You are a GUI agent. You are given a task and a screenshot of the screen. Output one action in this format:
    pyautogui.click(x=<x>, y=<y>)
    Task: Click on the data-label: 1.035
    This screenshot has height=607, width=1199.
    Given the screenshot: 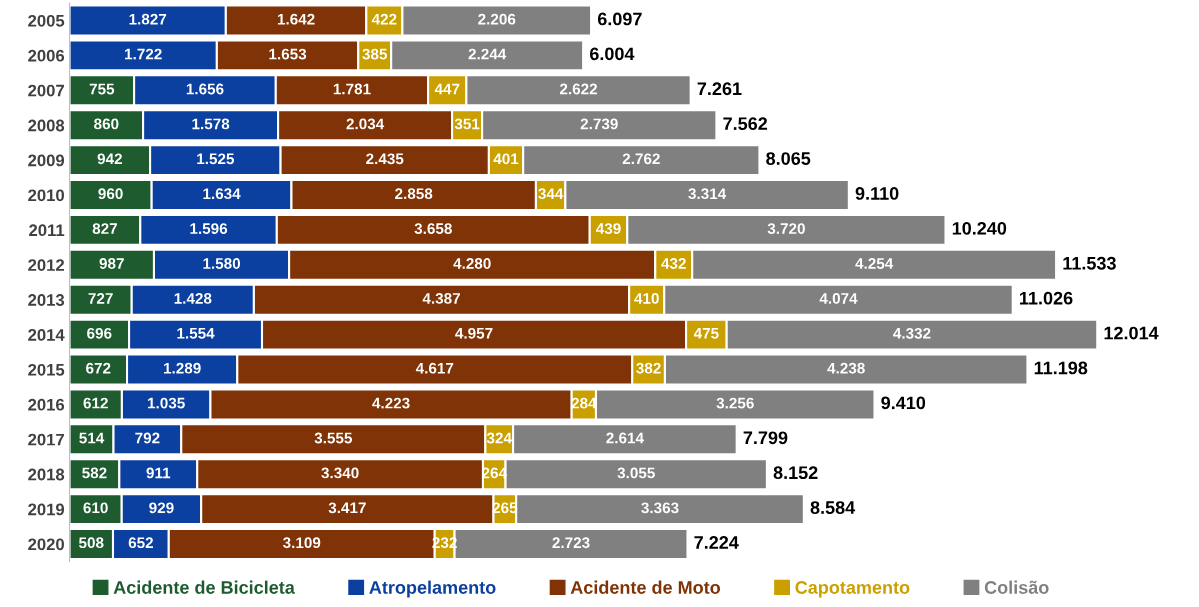 What is the action you would take?
    pyautogui.click(x=166, y=403)
    